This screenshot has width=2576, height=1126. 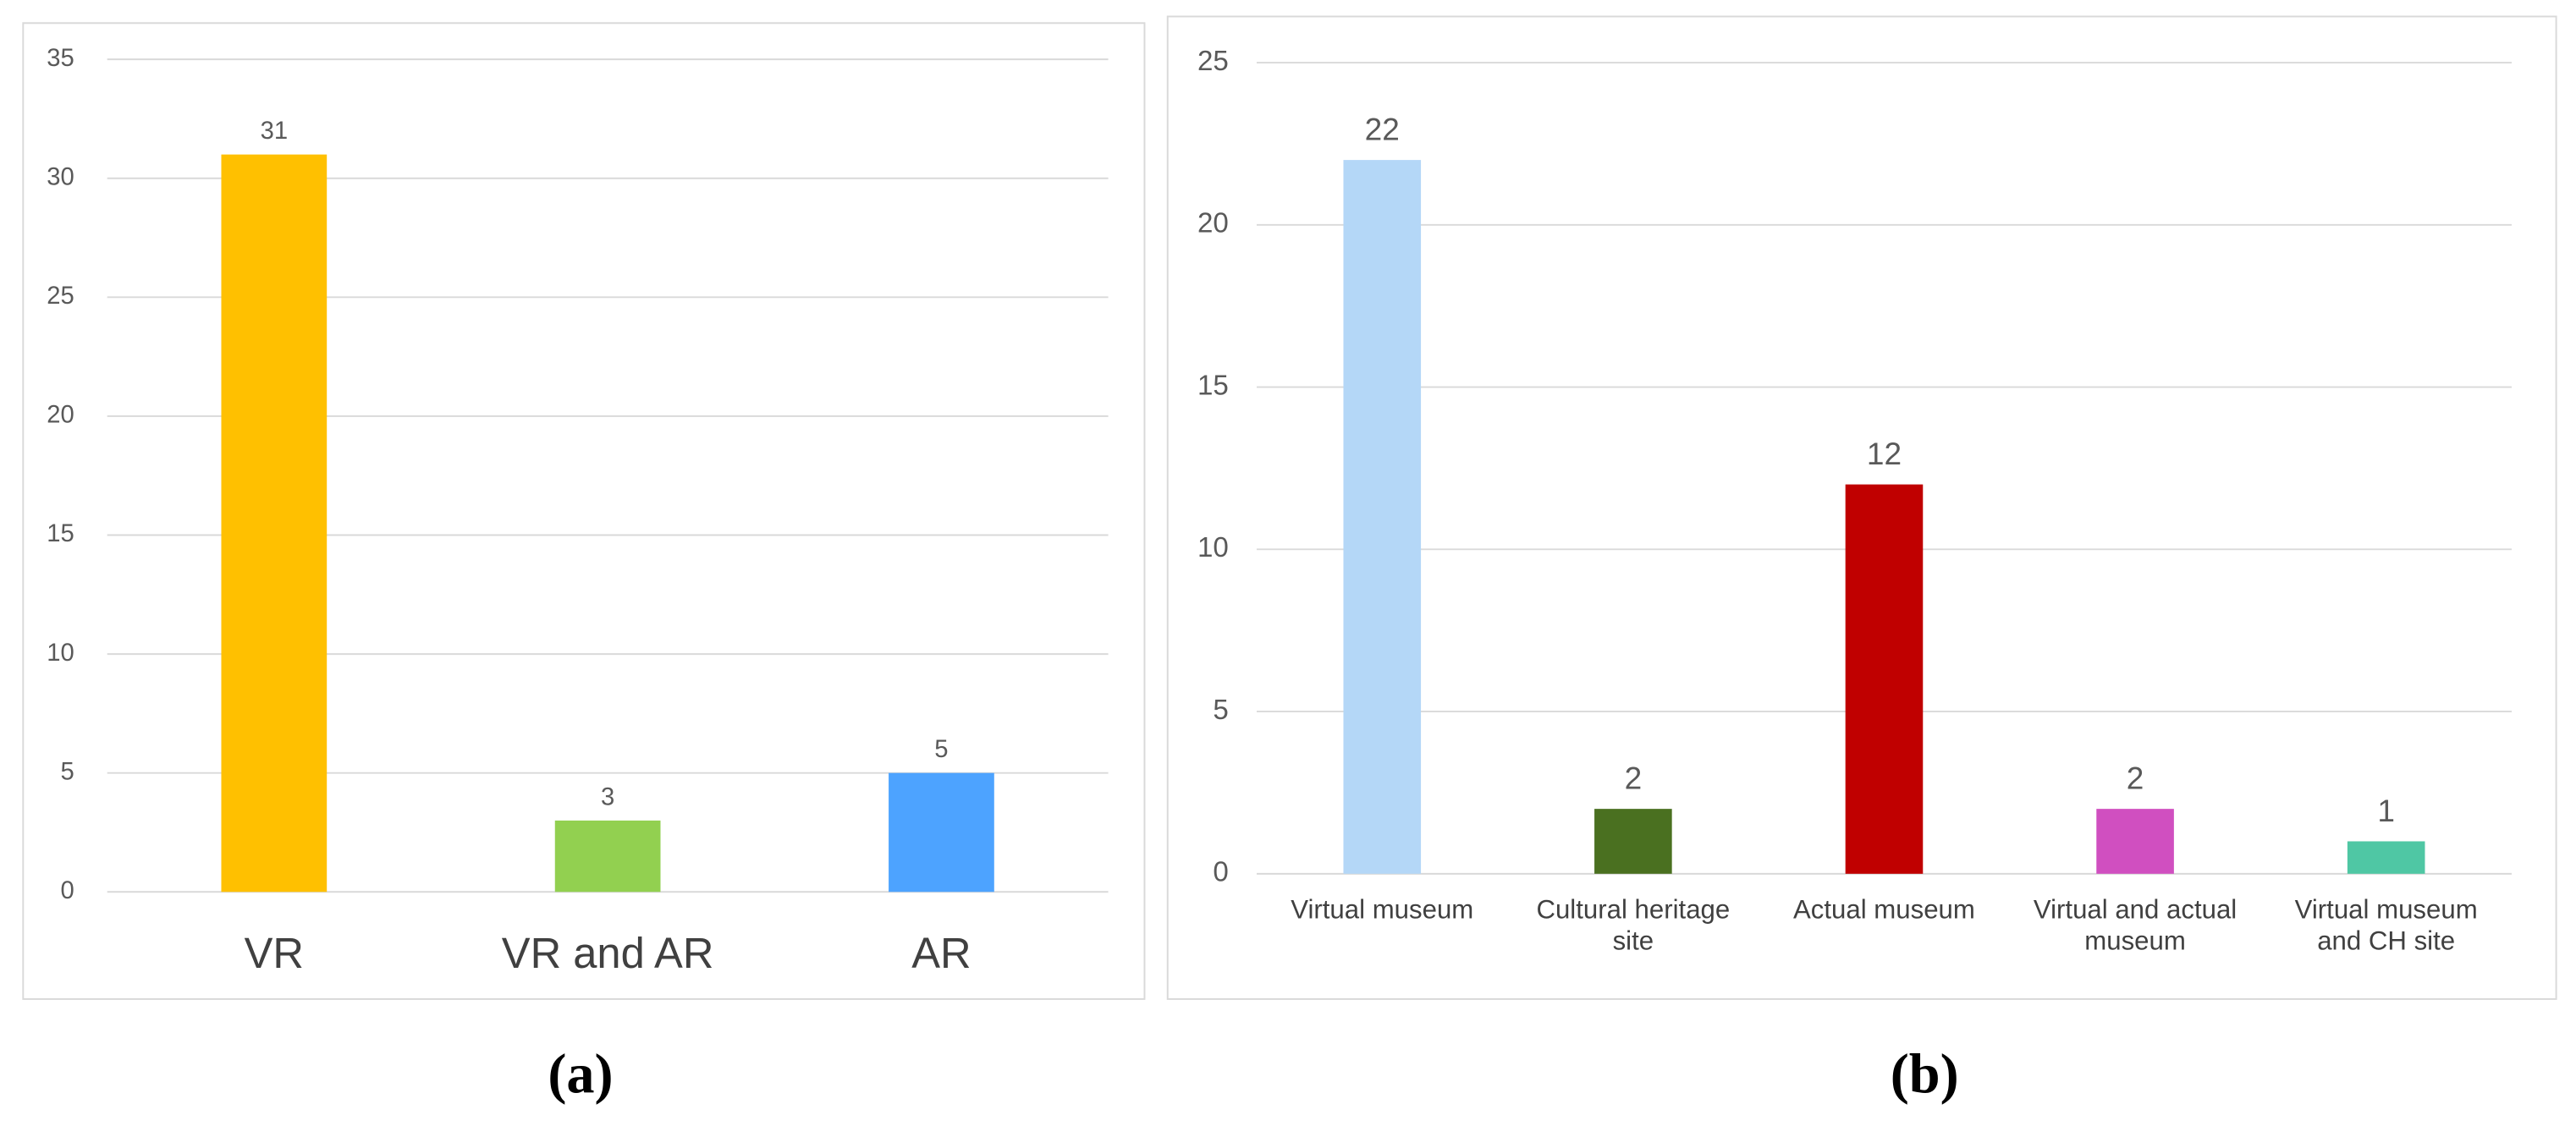 I want to click on x-label-box: Virtual museum and CH site, so click(x=2386, y=927).